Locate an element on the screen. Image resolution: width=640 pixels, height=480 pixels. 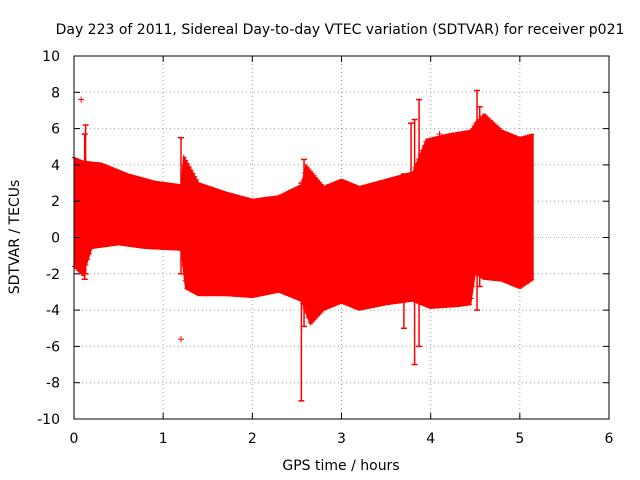
y-tick-label: 10 is located at coordinates (51, 57).